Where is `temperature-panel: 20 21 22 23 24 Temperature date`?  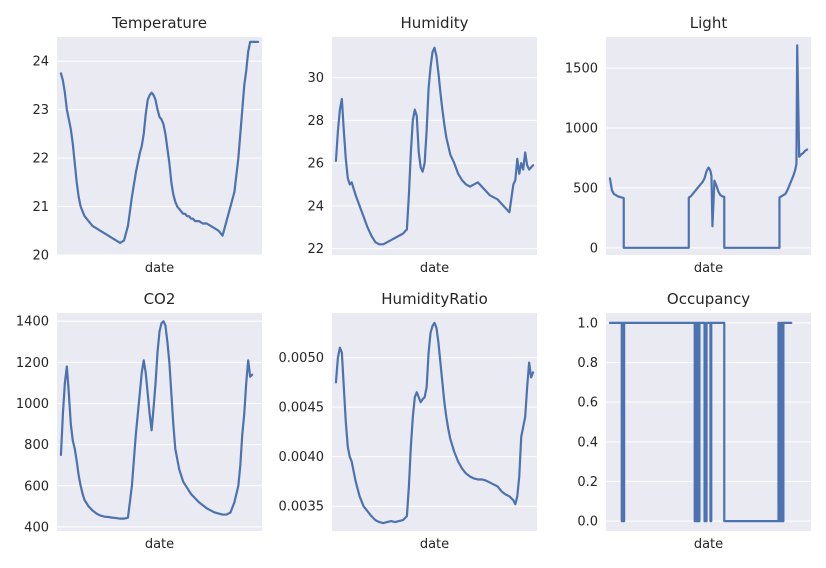 temperature-panel: 20 21 22 23 24 Temperature date is located at coordinates (147, 145).